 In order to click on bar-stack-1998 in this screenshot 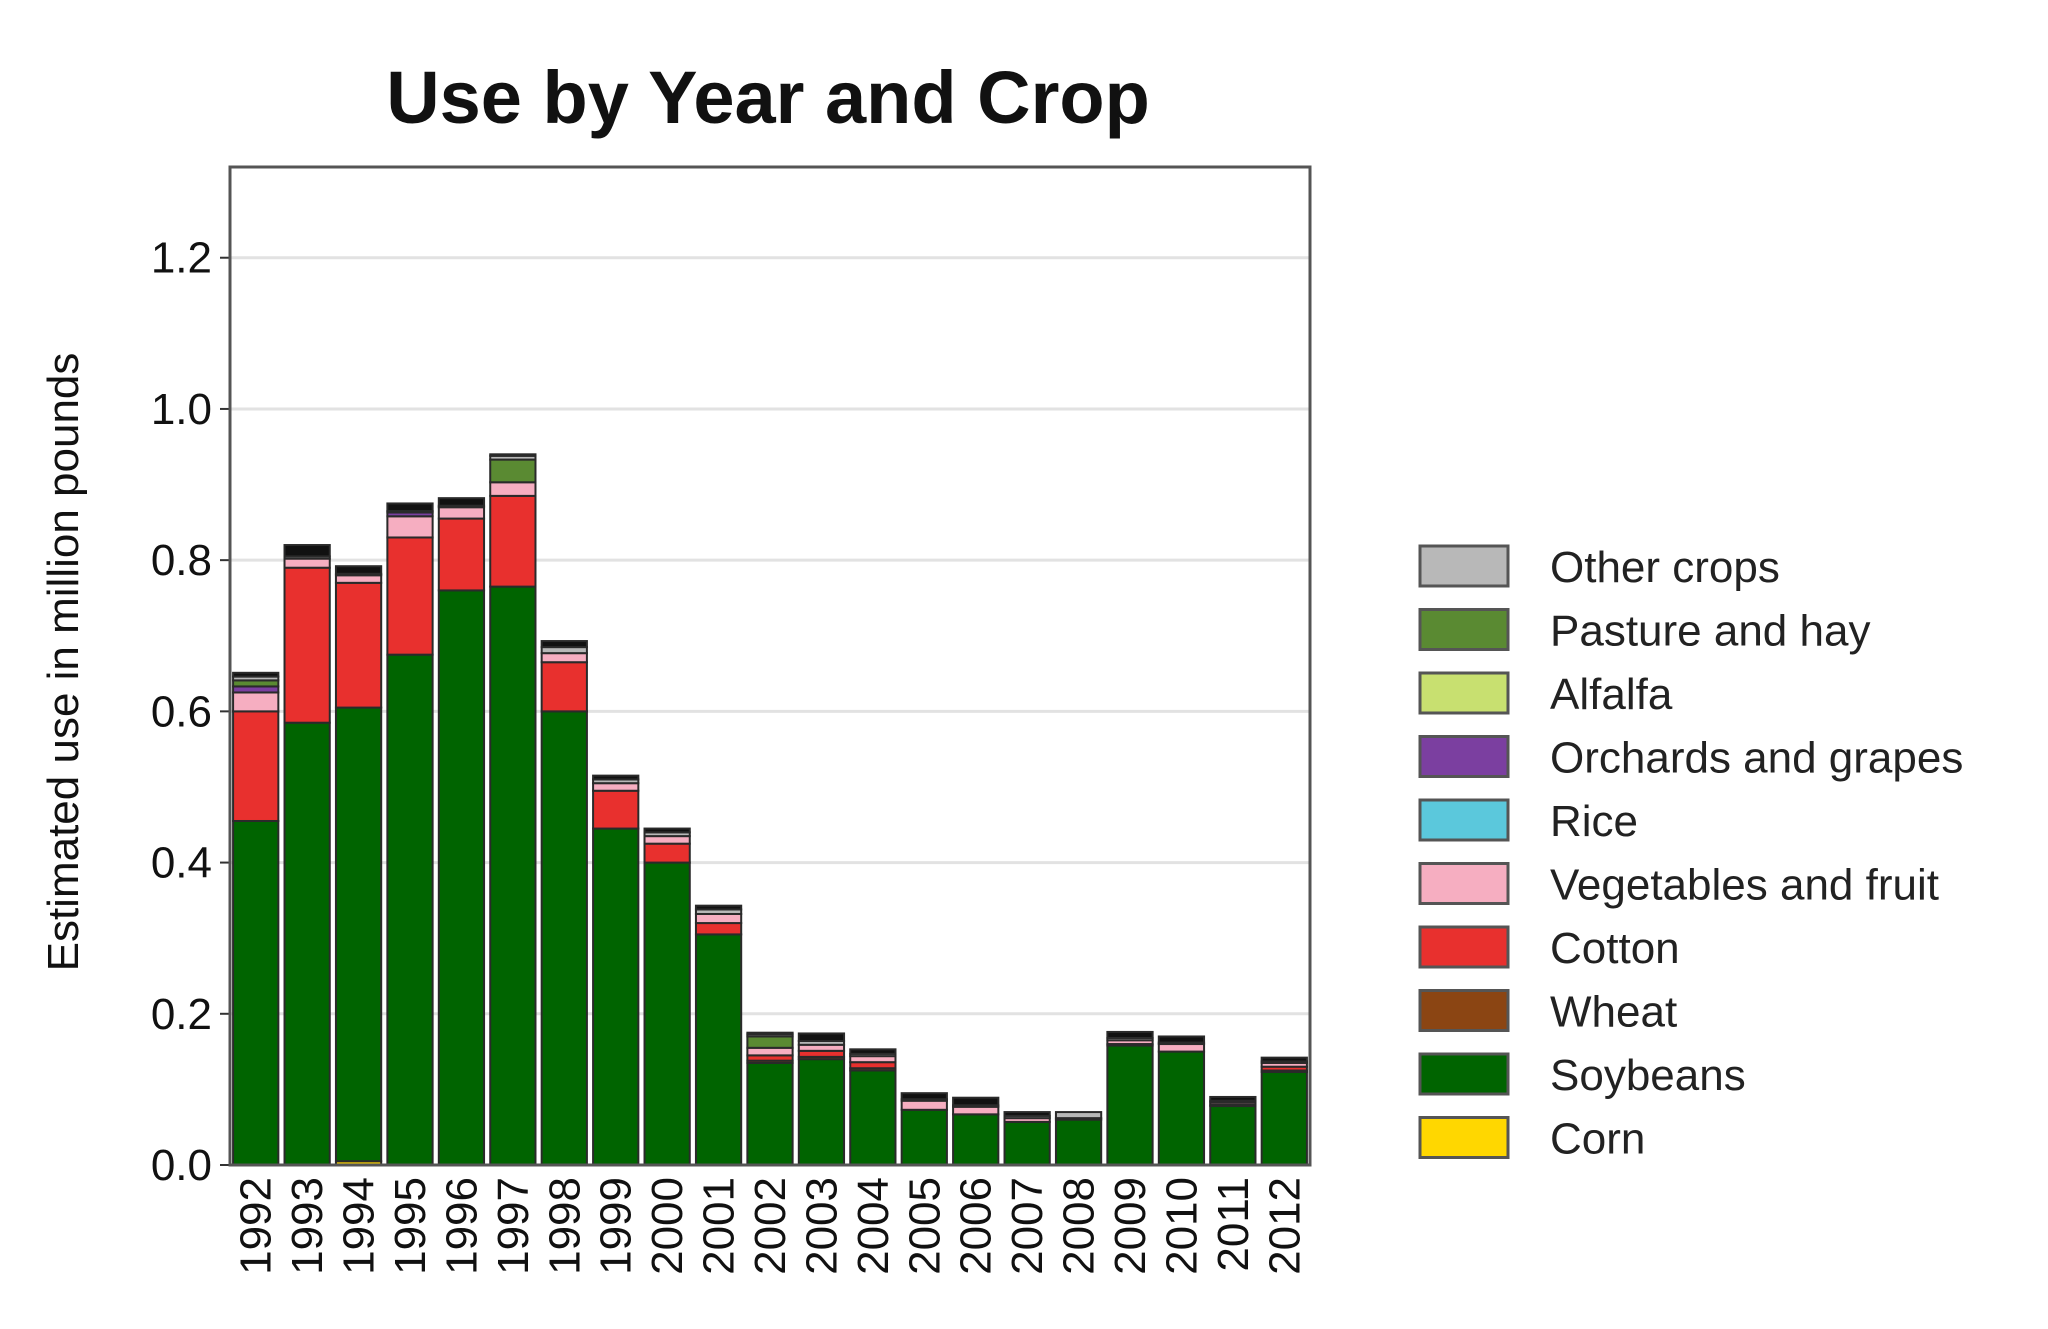, I will do `click(564, 903)`.